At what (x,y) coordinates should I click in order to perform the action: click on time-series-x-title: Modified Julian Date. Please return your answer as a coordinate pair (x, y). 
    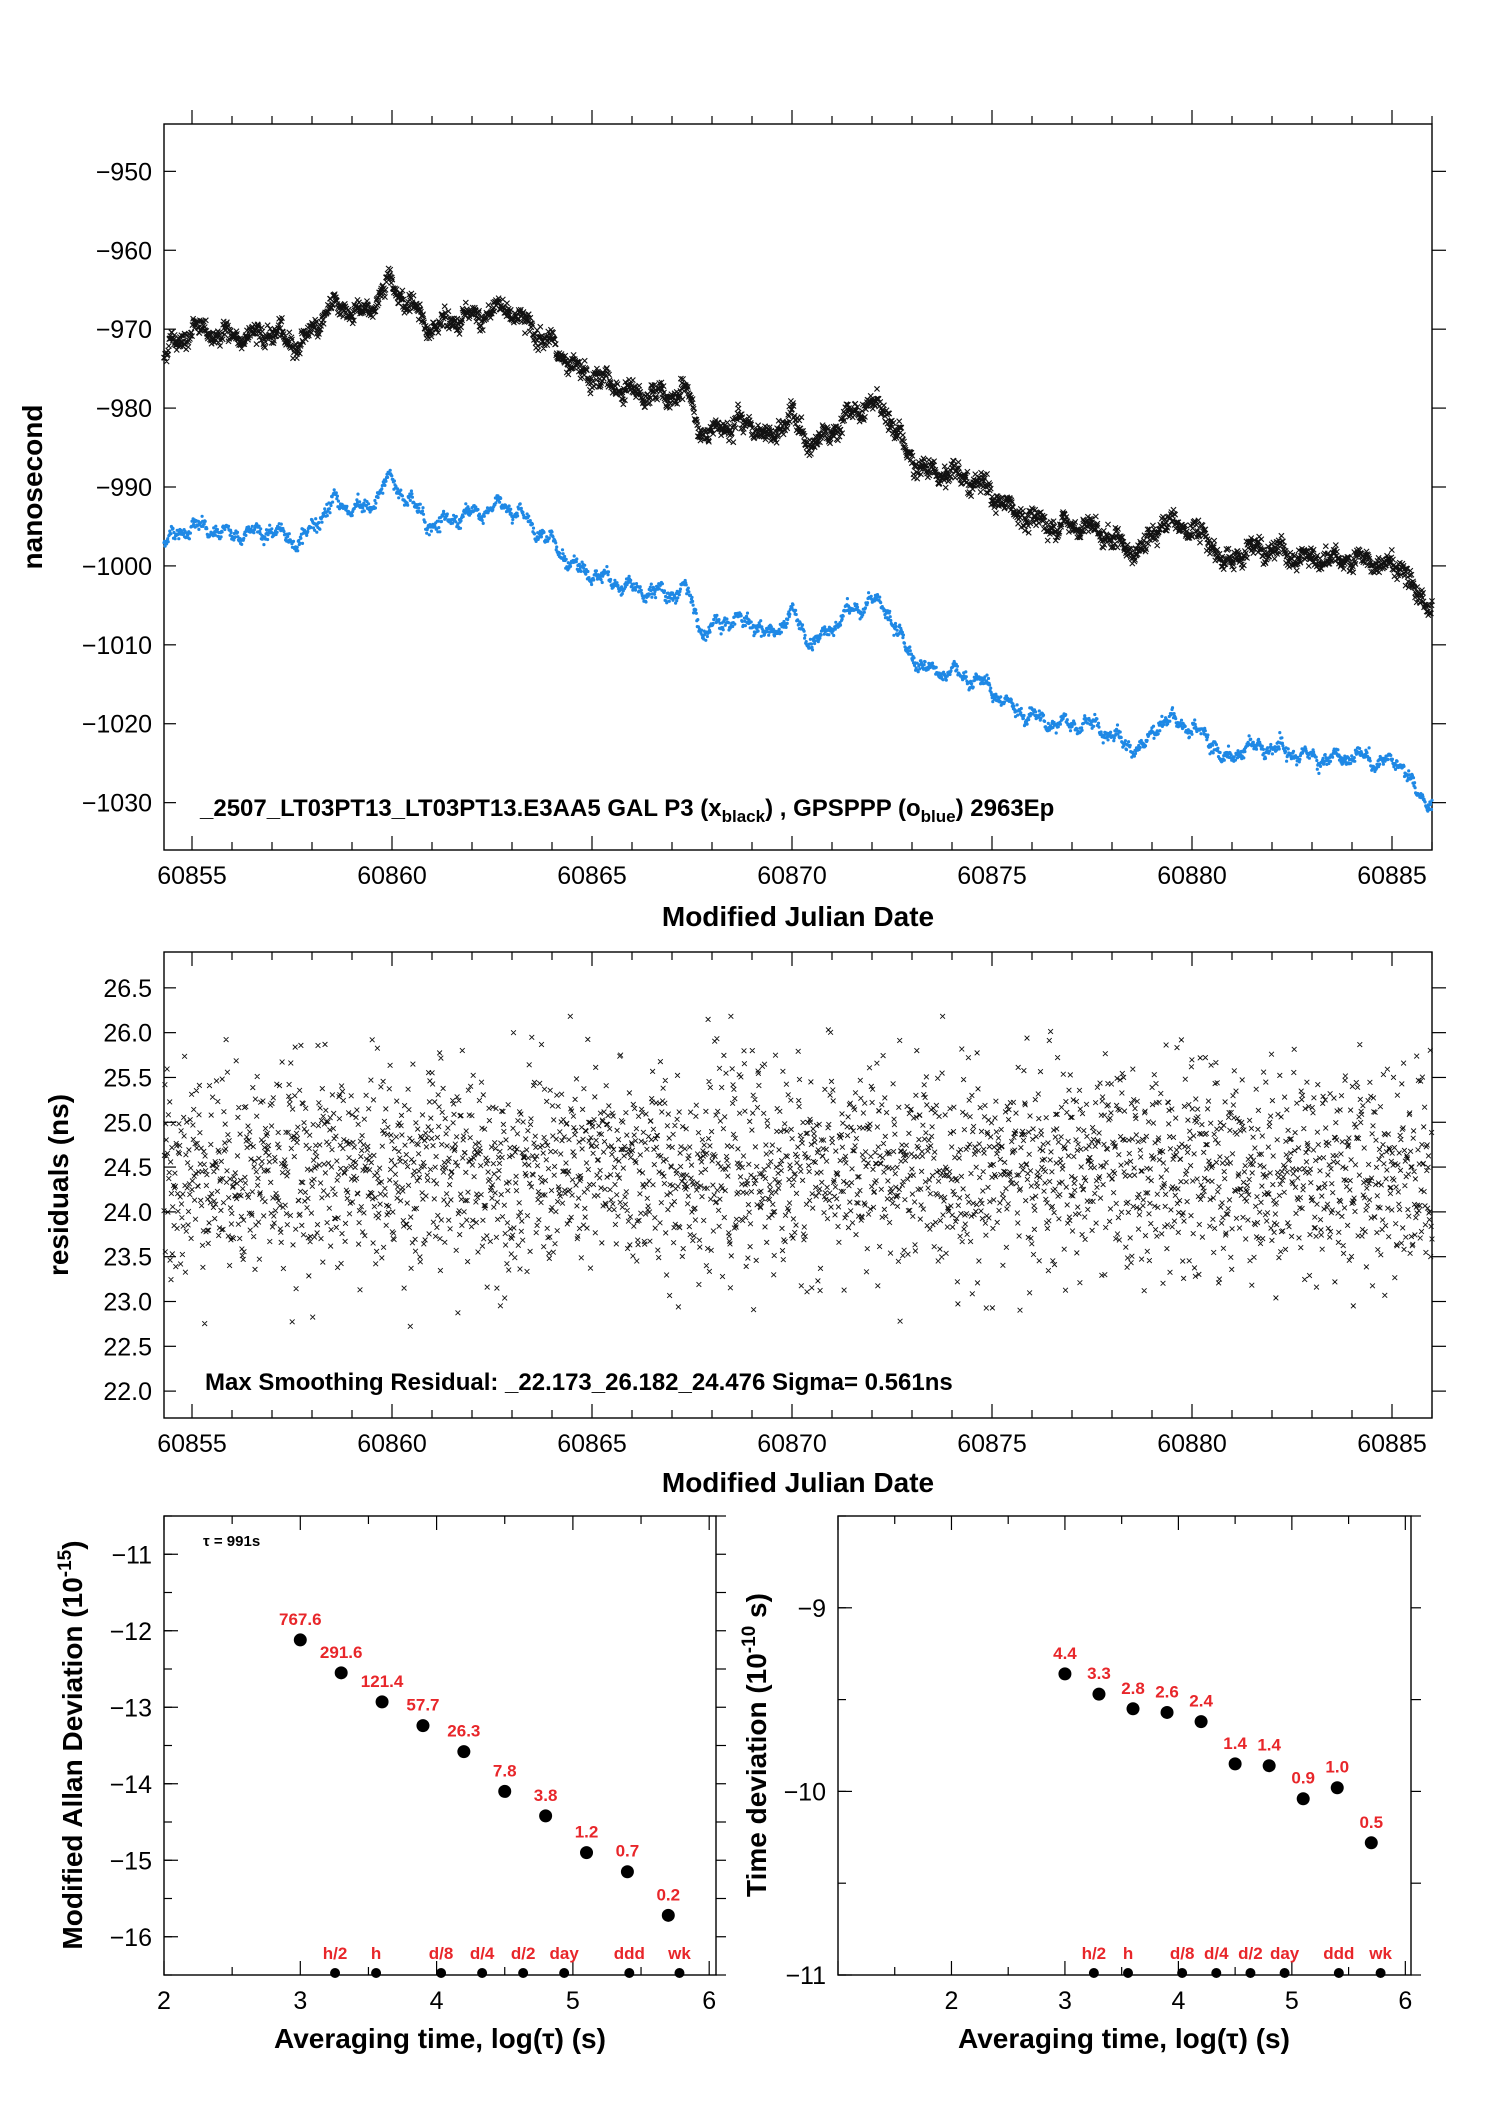
    Looking at the image, I should click on (798, 916).